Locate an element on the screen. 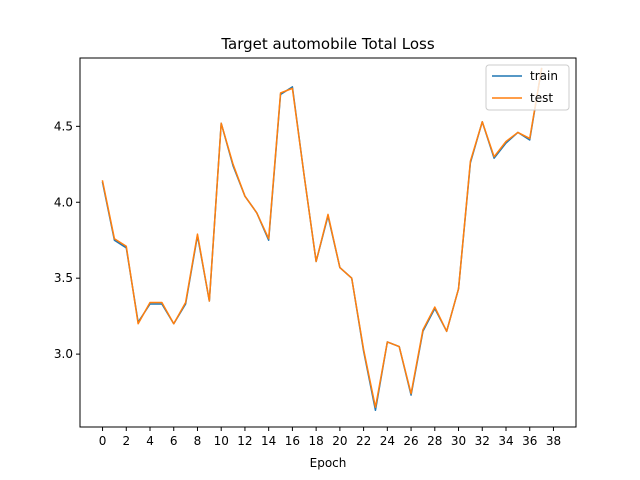 The height and width of the screenshot is (480, 640). x-axis: 0 2 4 6 8 10 12 14 16 18 20 22 24 26 28 30 32 34 36 38 is located at coordinates (330, 437).